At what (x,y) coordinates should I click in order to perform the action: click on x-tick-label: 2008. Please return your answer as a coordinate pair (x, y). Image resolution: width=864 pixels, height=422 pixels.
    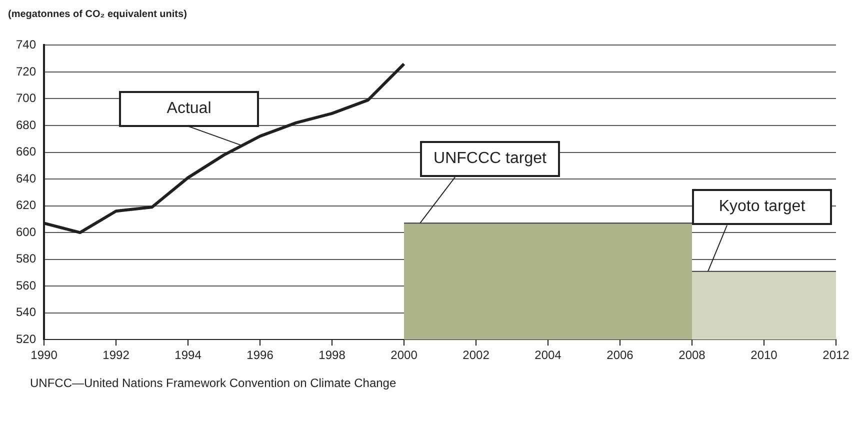
    Looking at the image, I should click on (692, 355).